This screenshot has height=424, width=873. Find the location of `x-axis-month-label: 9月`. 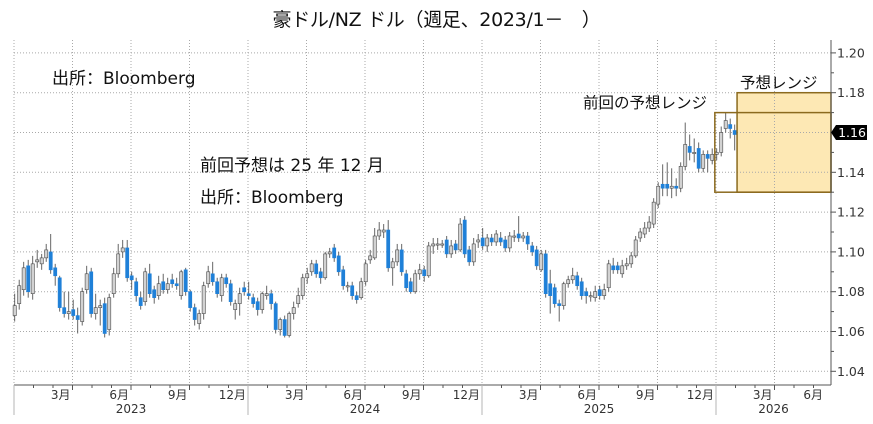

x-axis-month-label: 9月 is located at coordinates (646, 395).